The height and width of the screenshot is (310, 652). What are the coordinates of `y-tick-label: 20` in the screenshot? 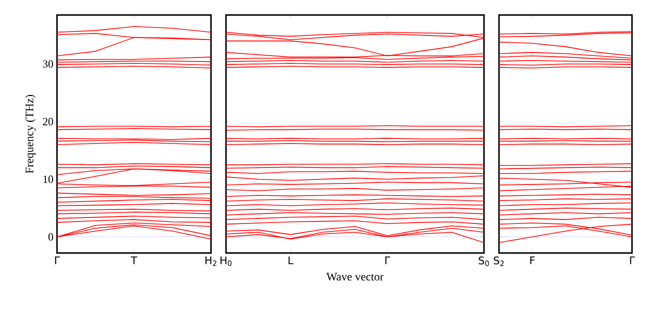 It's located at (48, 122).